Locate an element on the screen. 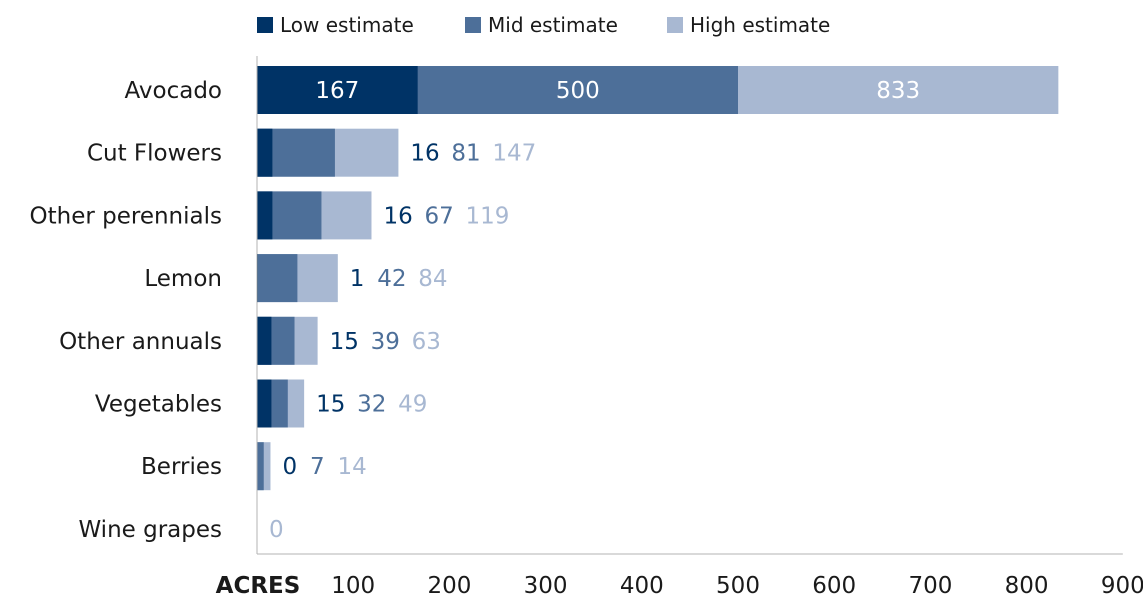 This screenshot has width=1143, height=601. data-label: 147 is located at coordinates (514, 154).